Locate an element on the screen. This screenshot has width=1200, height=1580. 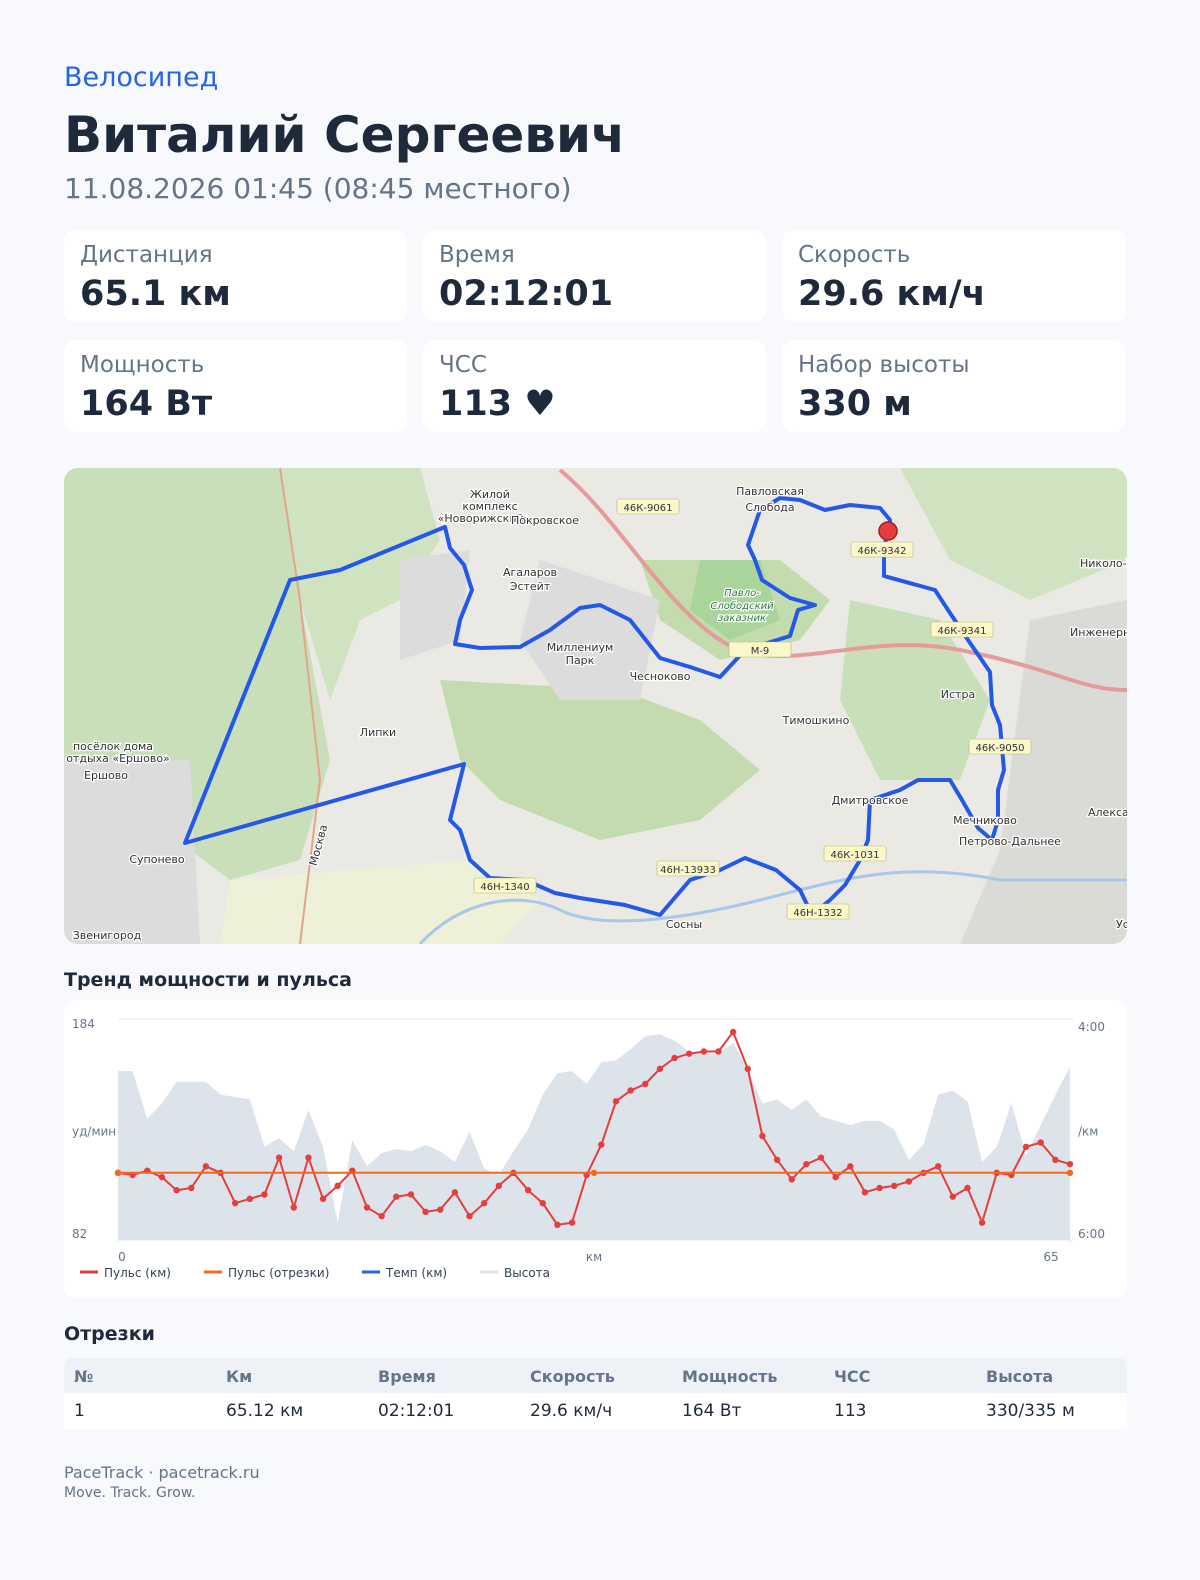
elevation-area is located at coordinates (594, 1137).